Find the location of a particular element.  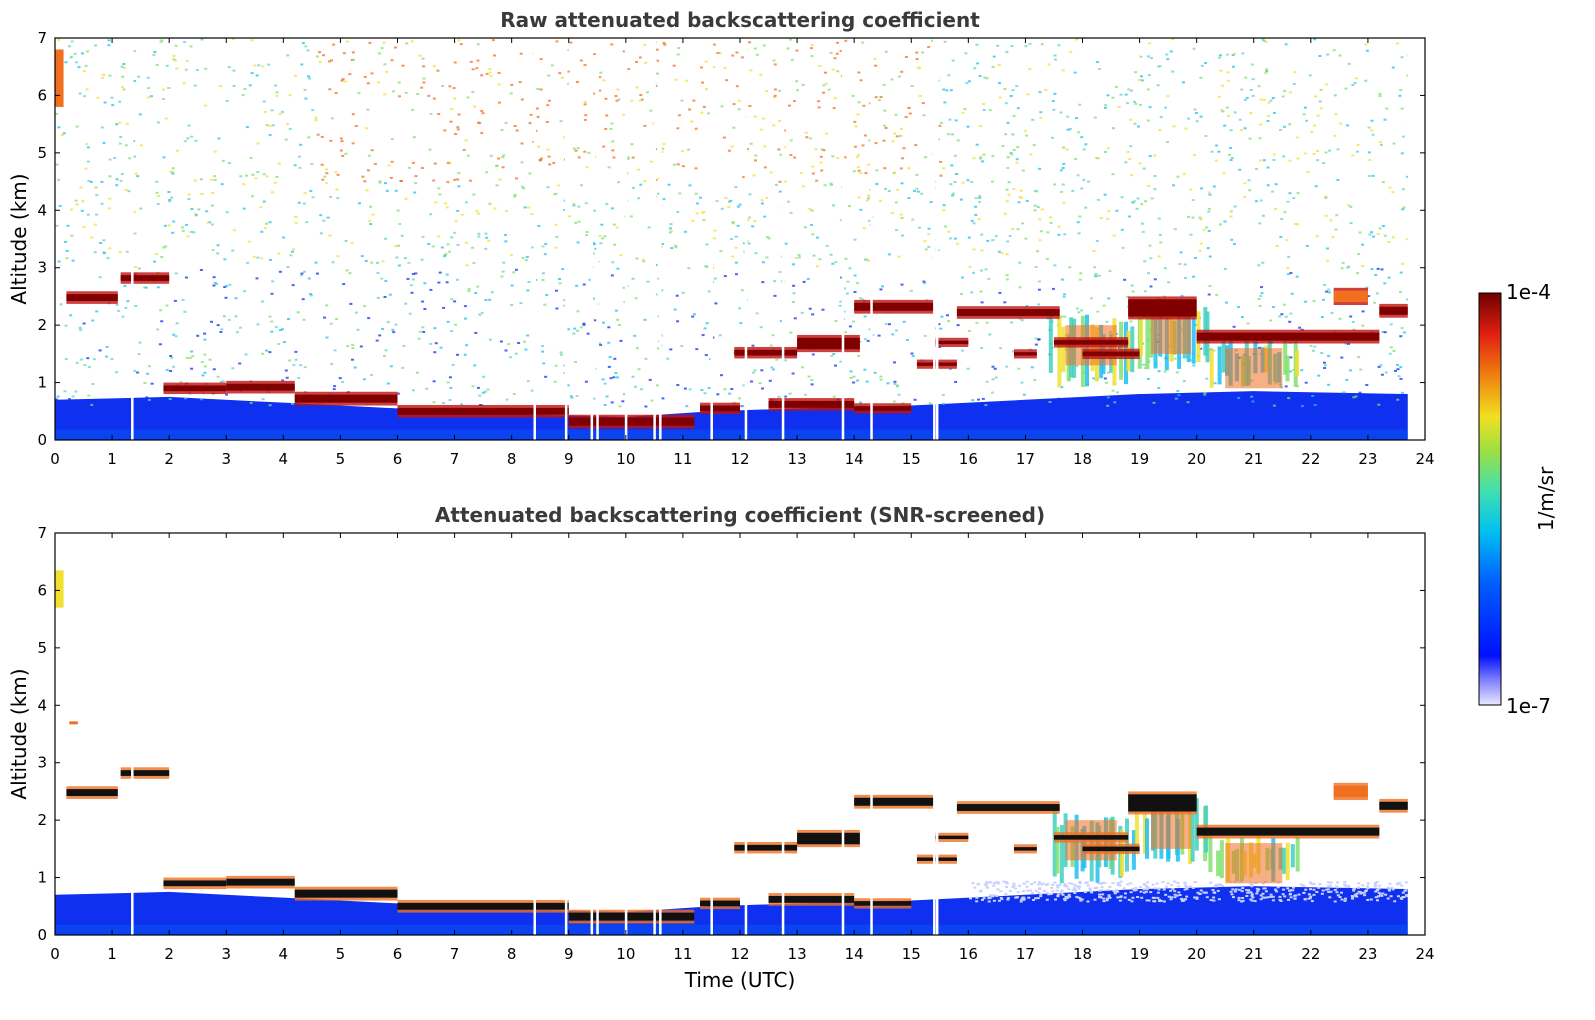

x-tick-label: 23 is located at coordinates (1367, 954).